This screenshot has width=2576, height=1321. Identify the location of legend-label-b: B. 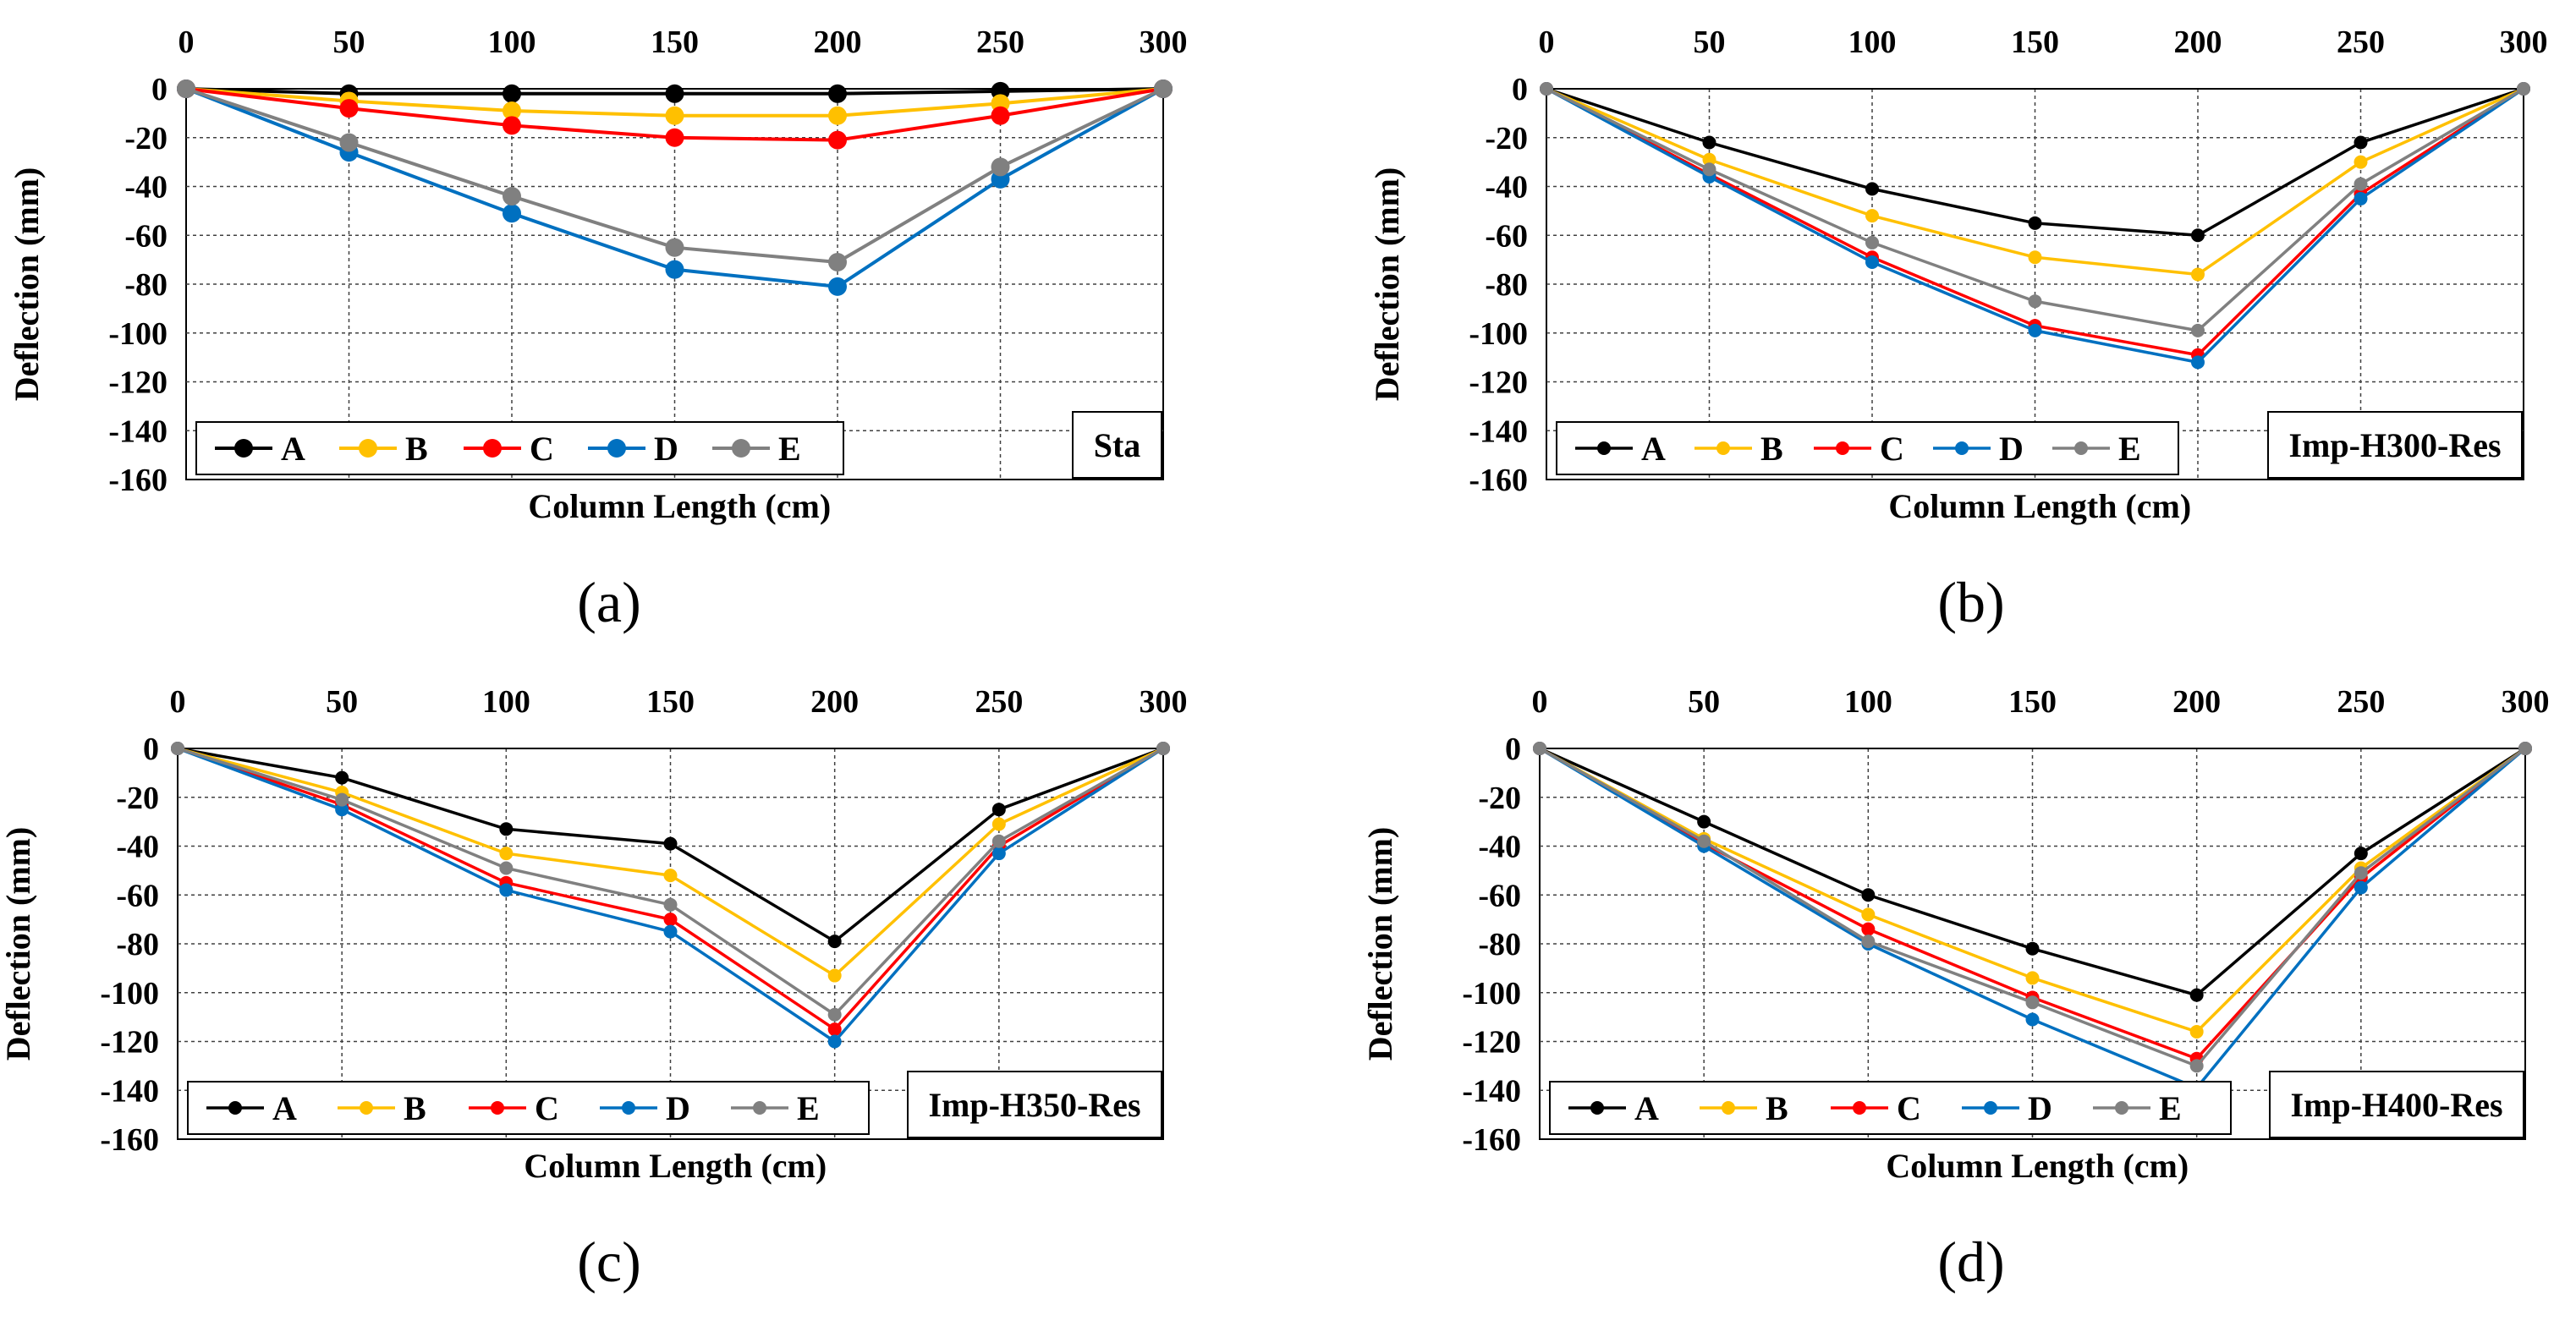
(1772, 449).